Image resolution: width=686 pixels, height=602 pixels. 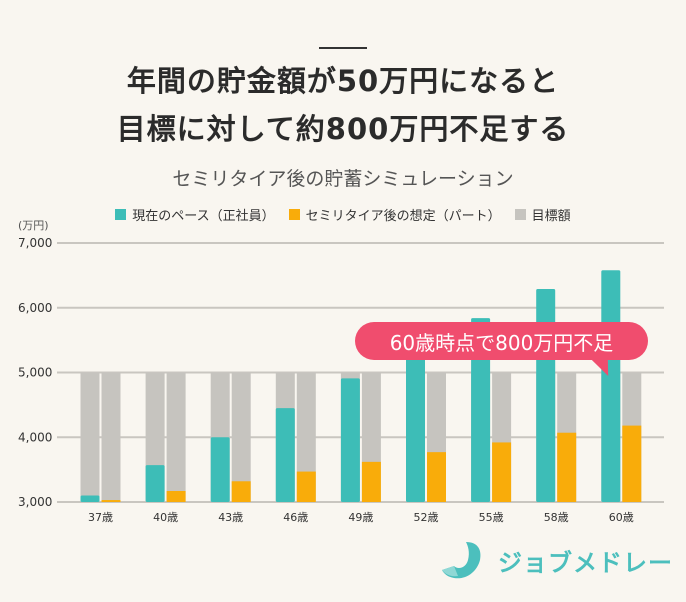 I want to click on x-tick-label: 60歳, so click(x=621, y=517).